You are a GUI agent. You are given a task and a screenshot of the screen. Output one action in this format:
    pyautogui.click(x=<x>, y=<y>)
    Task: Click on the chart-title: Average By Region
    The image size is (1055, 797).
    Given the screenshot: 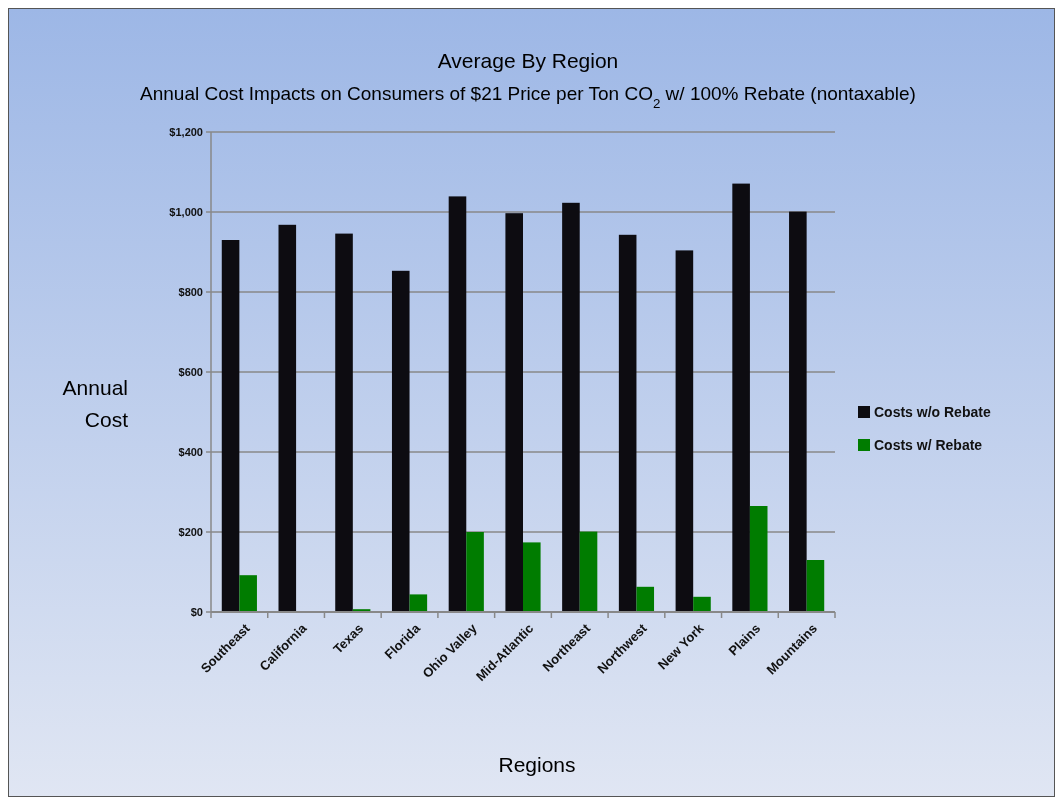 What is the action you would take?
    pyautogui.click(x=528, y=60)
    